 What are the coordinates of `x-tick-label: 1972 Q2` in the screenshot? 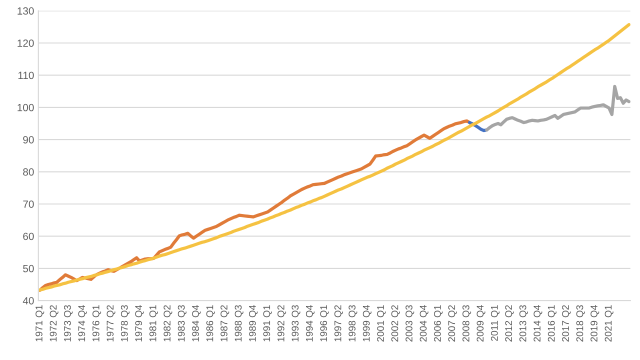 It's located at (54, 323).